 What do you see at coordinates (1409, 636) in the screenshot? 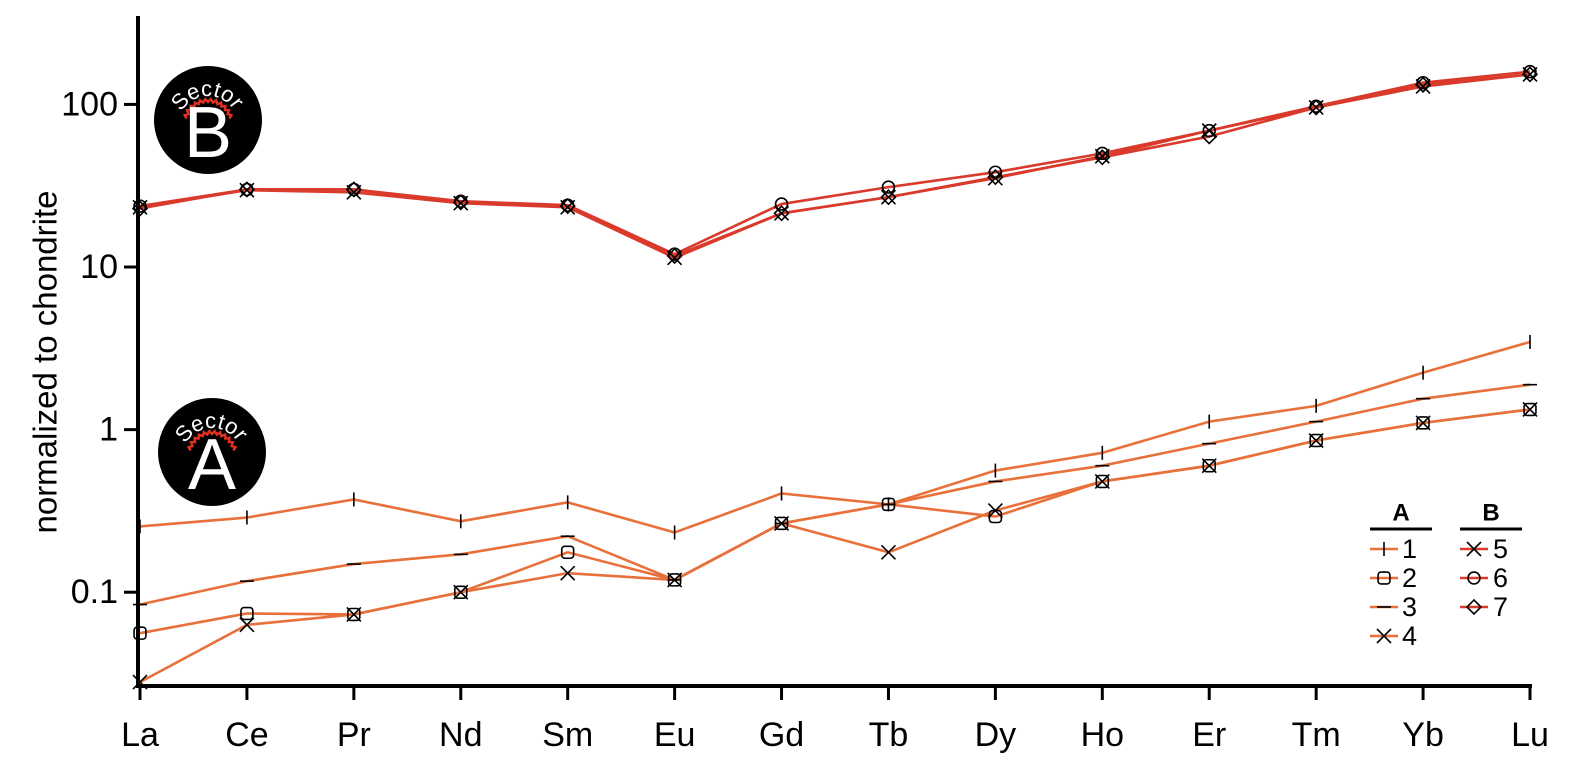
I see `legend-label: 4` at bounding box center [1409, 636].